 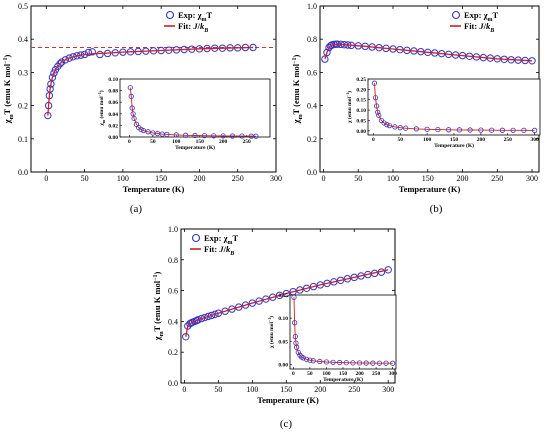 What do you see at coordinates (320, 389) in the screenshot?
I see `x-tick-label: 200` at bounding box center [320, 389].